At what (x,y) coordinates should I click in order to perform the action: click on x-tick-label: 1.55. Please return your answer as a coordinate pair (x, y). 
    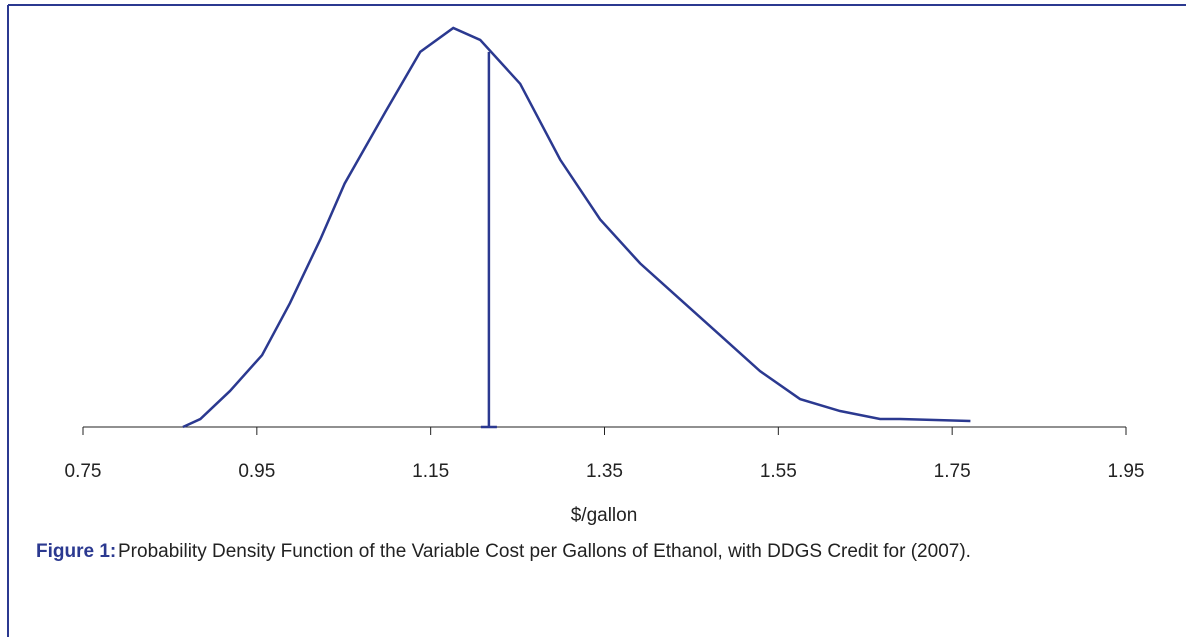
    Looking at the image, I should click on (778, 471).